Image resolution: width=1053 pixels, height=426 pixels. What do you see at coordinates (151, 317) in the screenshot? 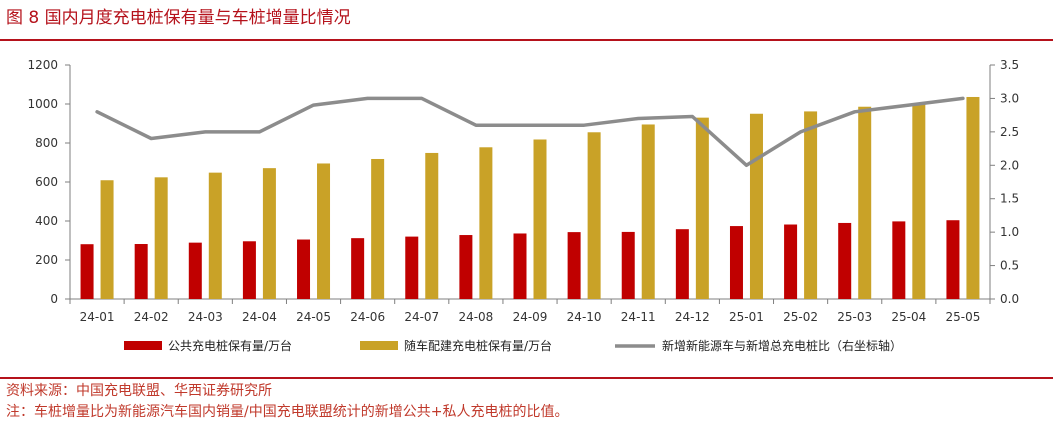
I see `x-tick-label: 24-02` at bounding box center [151, 317].